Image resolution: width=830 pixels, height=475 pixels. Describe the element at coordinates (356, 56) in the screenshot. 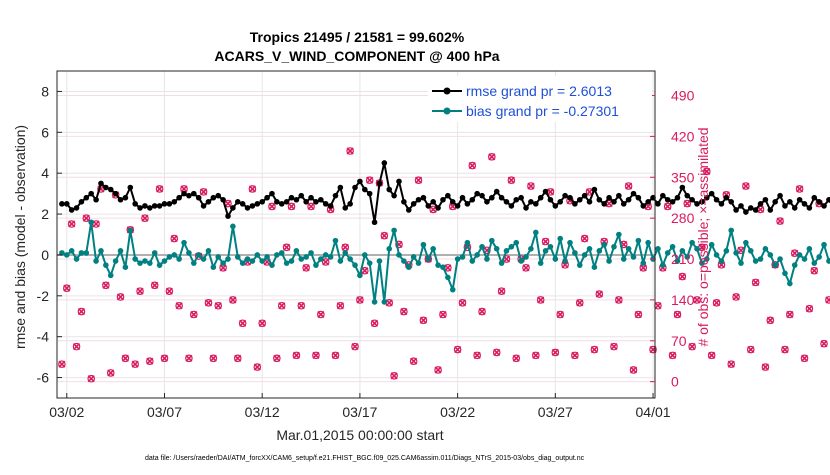

I see `chart-title-line-2: ACARS_V_WIND_COMPONENT @ 400 hPa` at that location.